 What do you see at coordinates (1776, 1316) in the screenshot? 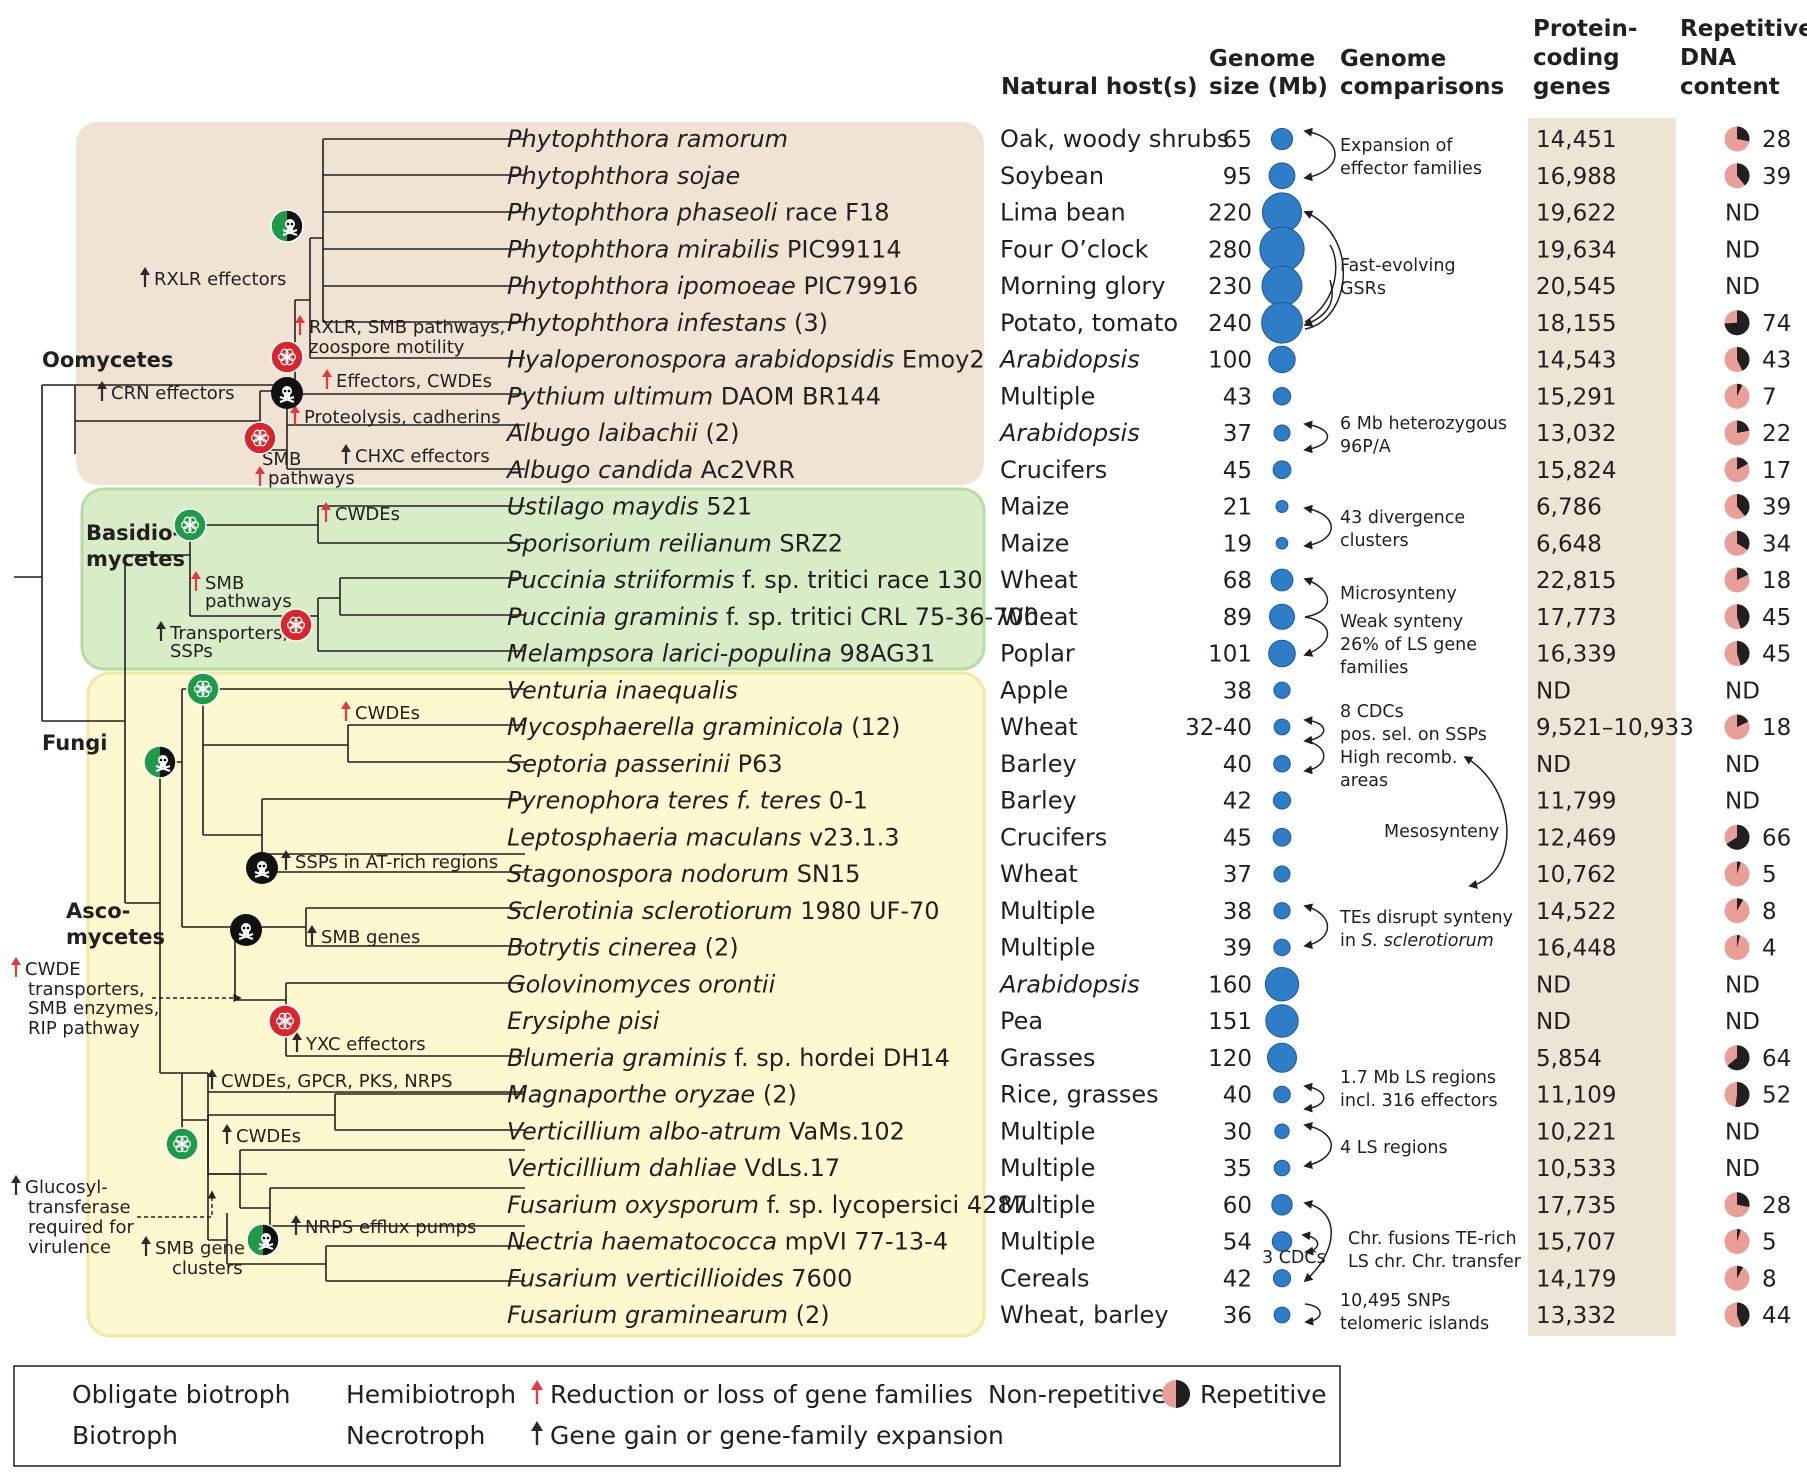
I see `repeat-content-value: 44` at bounding box center [1776, 1316].